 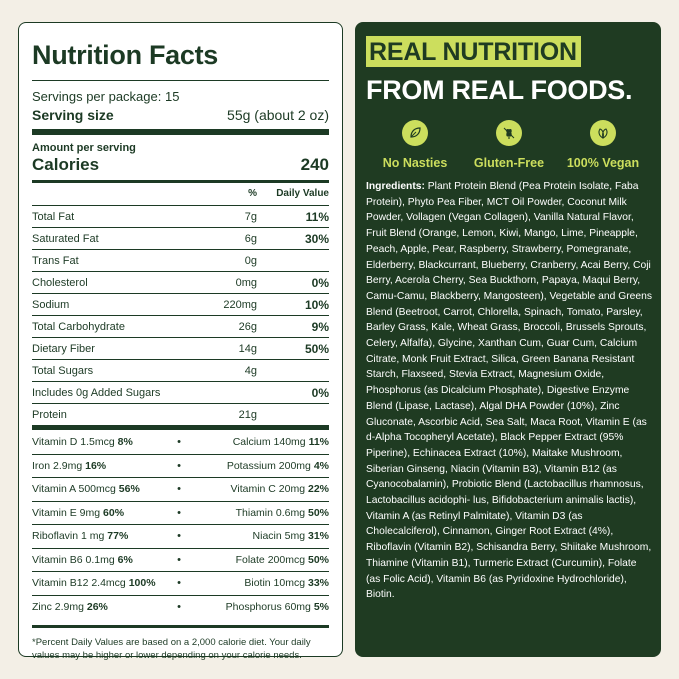 I want to click on vitamin-right: Biotin 10mcg 33%, so click(x=260, y=583).